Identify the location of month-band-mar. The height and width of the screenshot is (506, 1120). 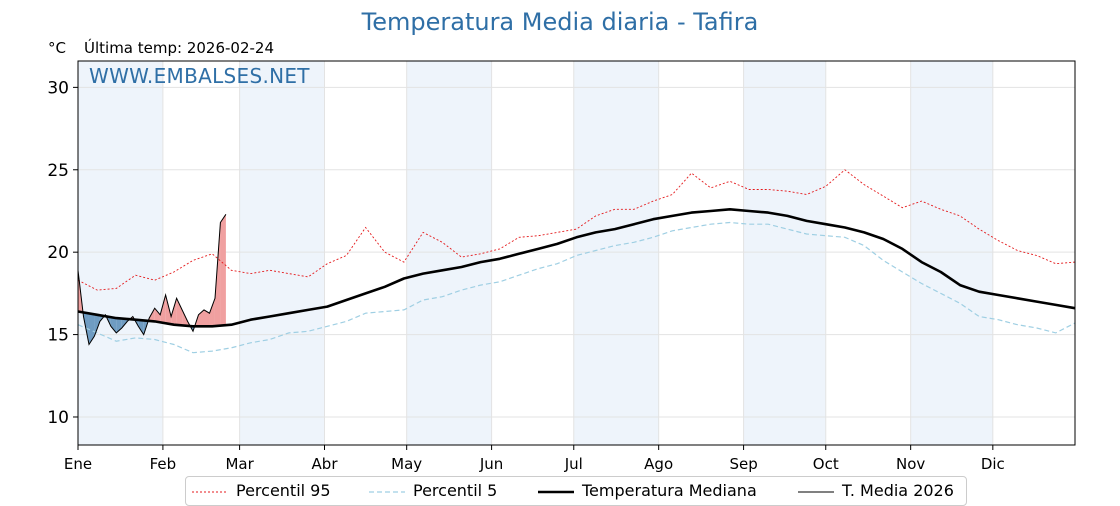
(282, 253).